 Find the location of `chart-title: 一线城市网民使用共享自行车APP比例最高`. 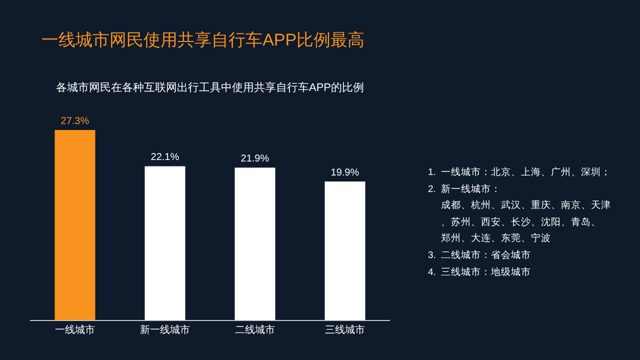

chart-title: 一线城市网民使用共享自行车APP比例最高 is located at coordinates (203, 40).